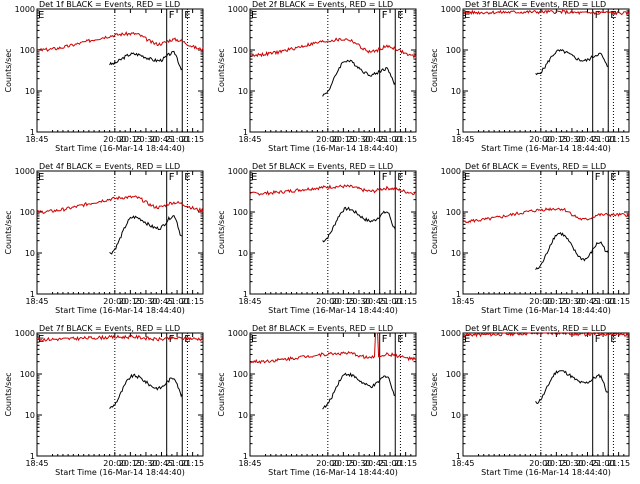 This screenshot has height=484, width=640. Describe the element at coordinates (322, 4) in the screenshot. I see `chart-title: Det 2f BLACK = Events, RED = LLD` at that location.